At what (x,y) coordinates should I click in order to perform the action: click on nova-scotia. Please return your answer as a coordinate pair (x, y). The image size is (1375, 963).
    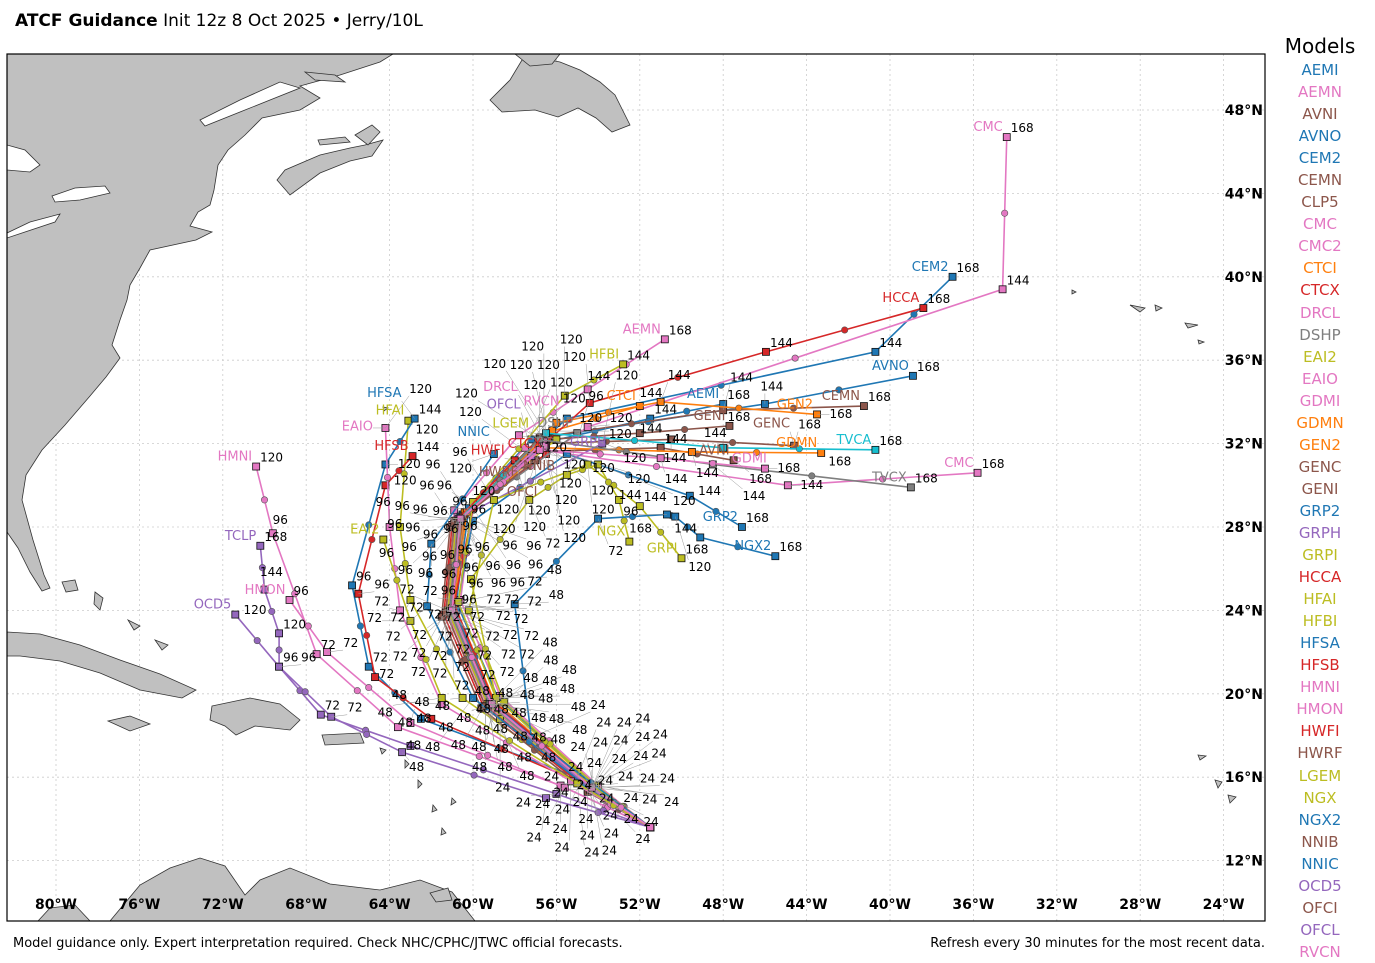
    Looking at the image, I should click on (330, 167).